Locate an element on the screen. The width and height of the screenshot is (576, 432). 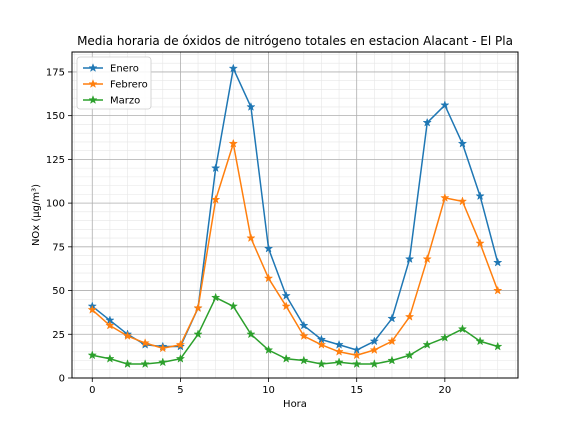
legend-label: Enero is located at coordinates (124, 69).